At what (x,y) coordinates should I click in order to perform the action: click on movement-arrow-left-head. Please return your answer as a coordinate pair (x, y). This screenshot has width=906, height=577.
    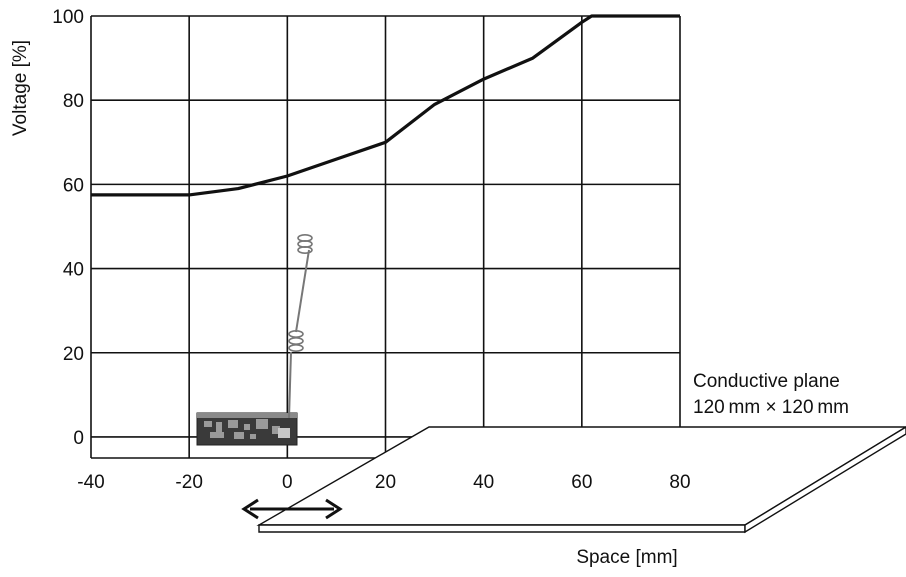
    Looking at the image, I should click on (250, 509).